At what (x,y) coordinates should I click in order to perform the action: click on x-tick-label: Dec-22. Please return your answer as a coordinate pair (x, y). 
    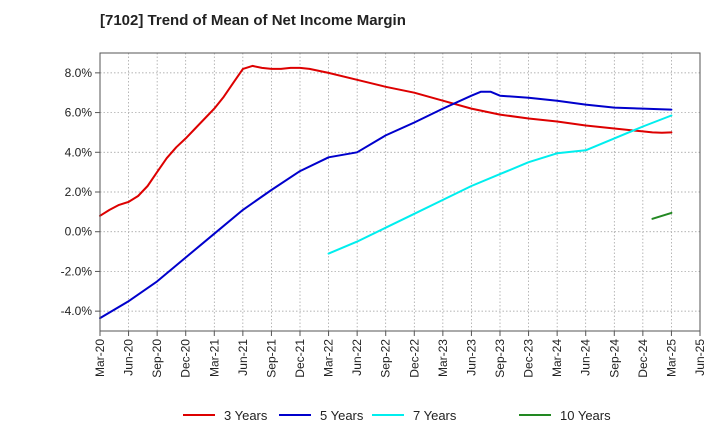
    Looking at the image, I should click on (414, 358).